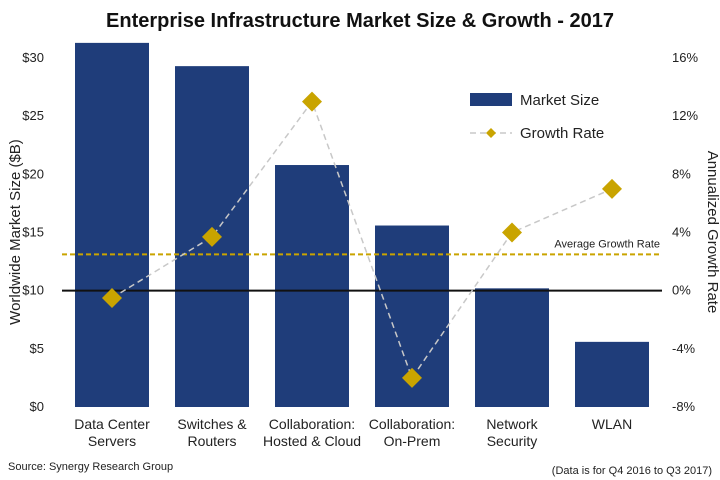 This screenshot has width=720, height=480. What do you see at coordinates (562, 133) in the screenshot?
I see `legend-growth-rate-label: Growth Rate` at bounding box center [562, 133].